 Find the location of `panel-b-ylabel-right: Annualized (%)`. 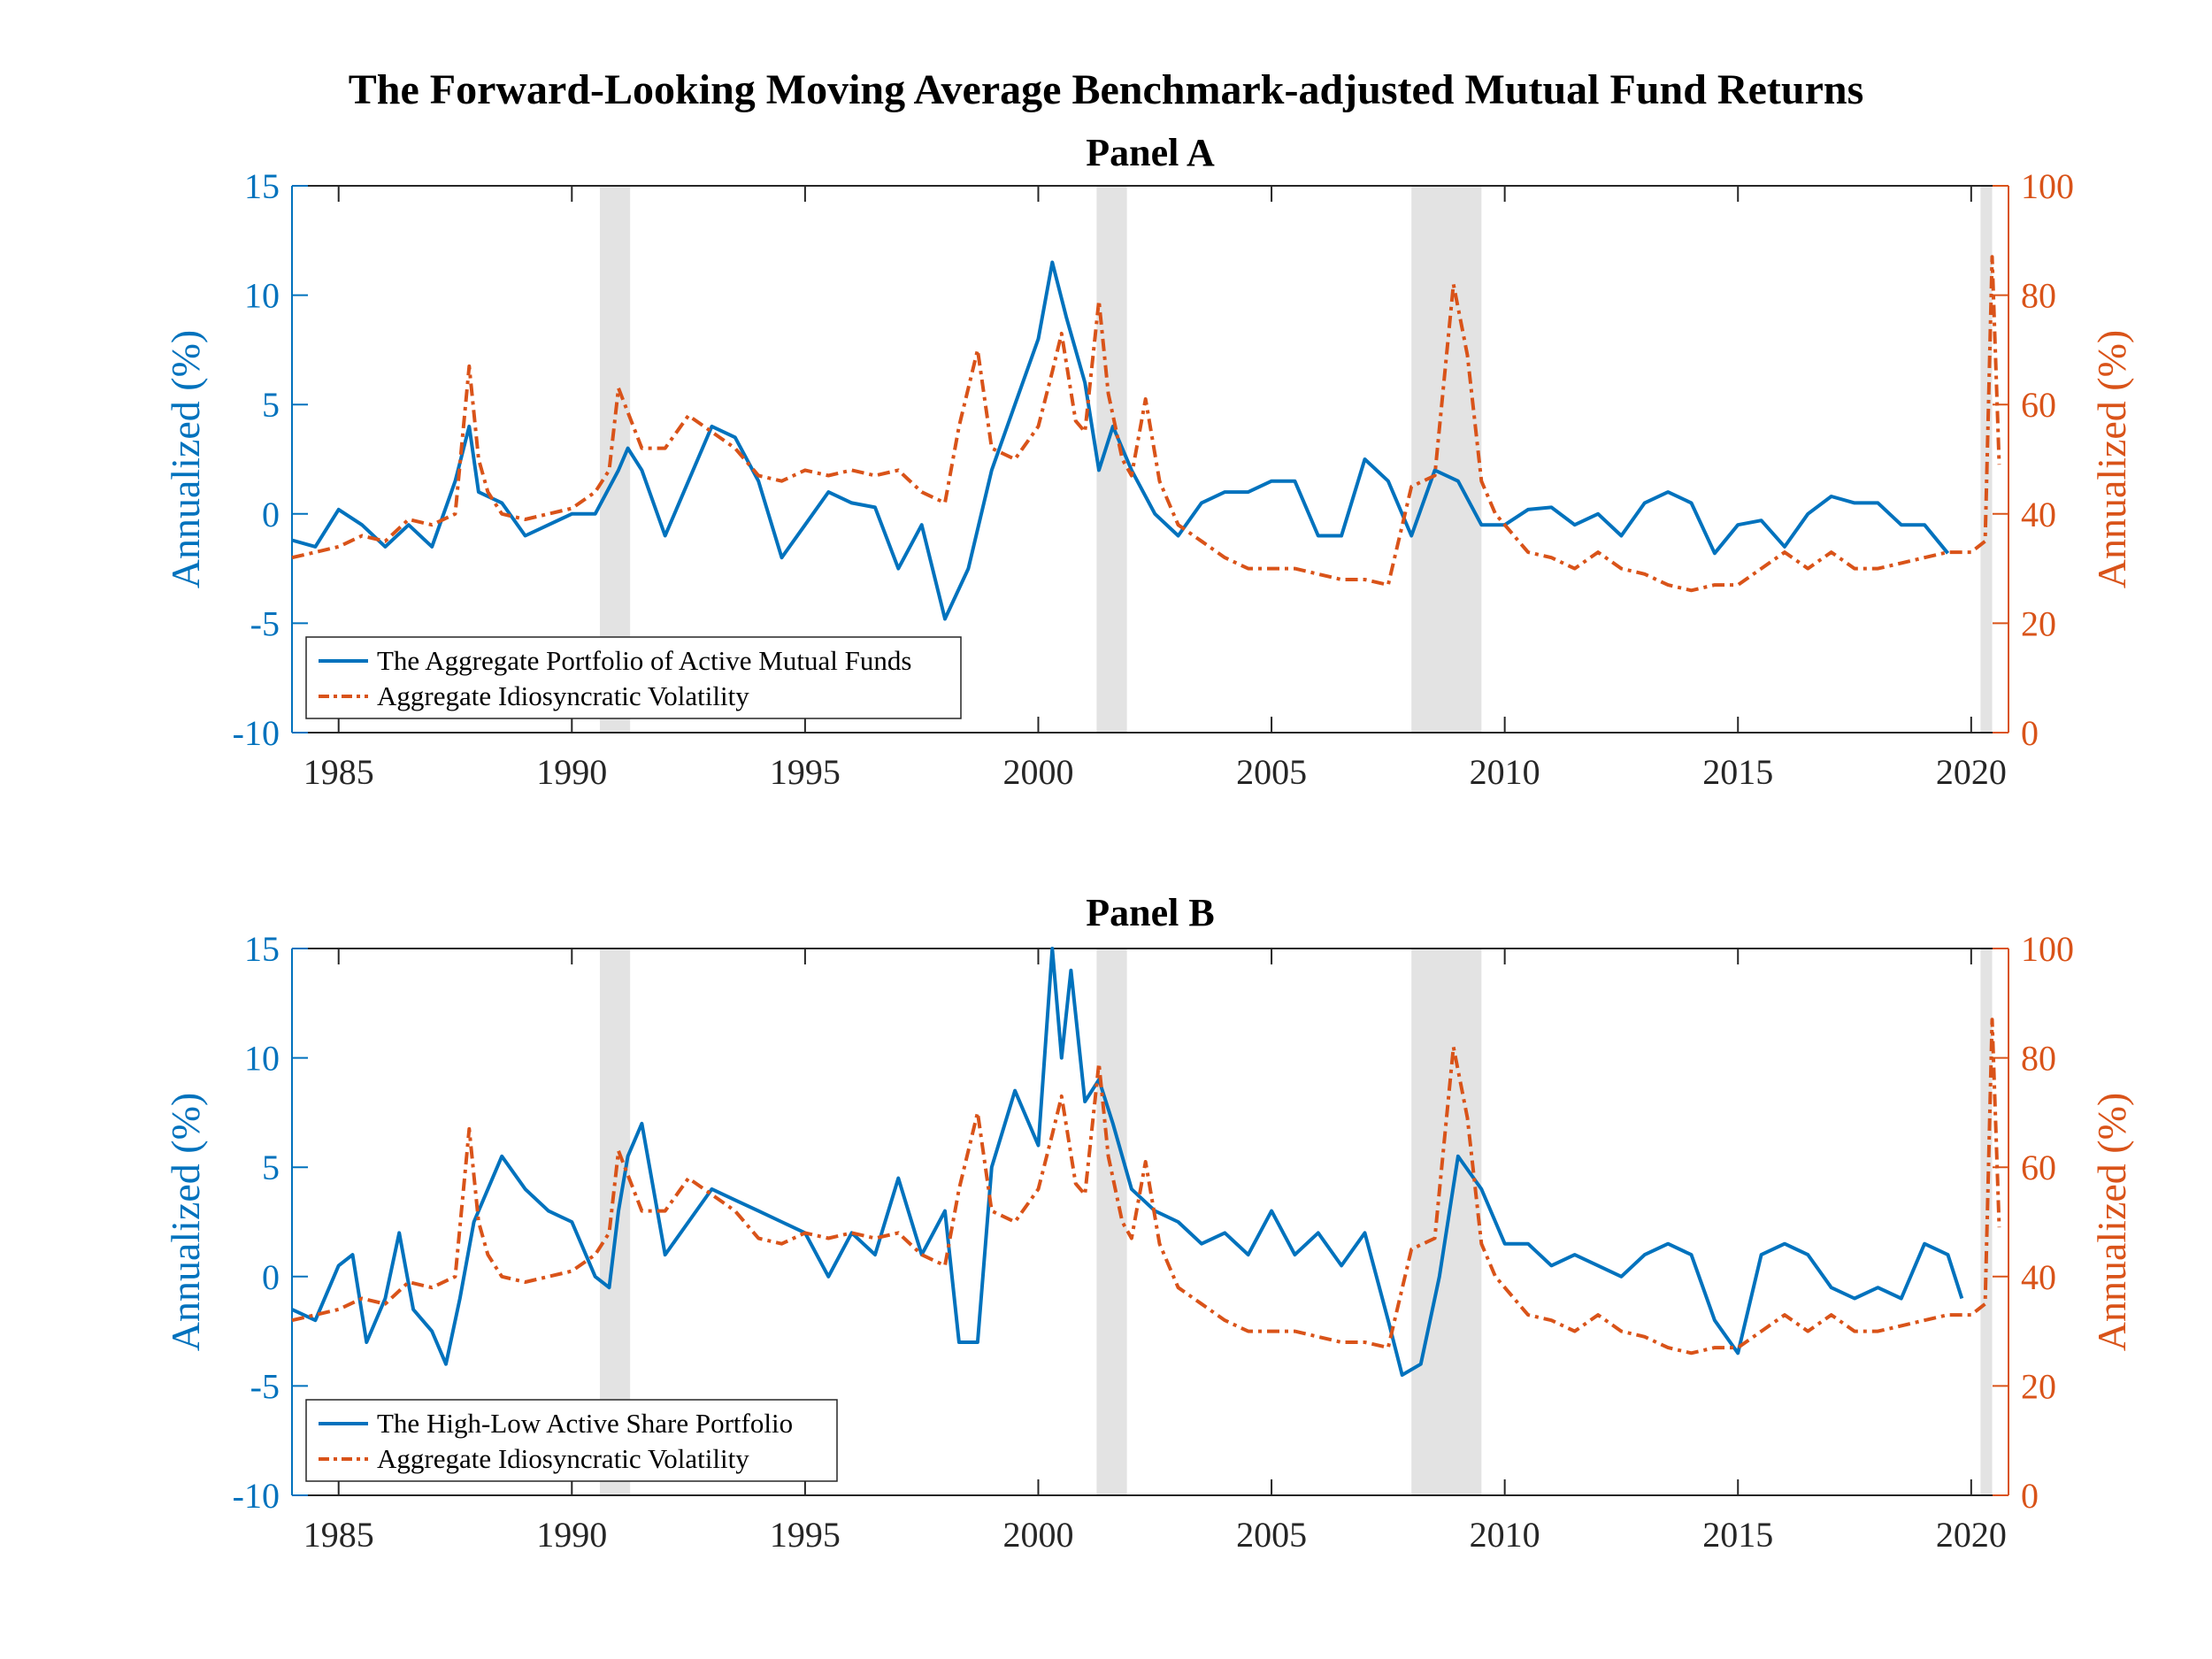

panel-b-ylabel-right: Annualized (%) is located at coordinates (2111, 1223).